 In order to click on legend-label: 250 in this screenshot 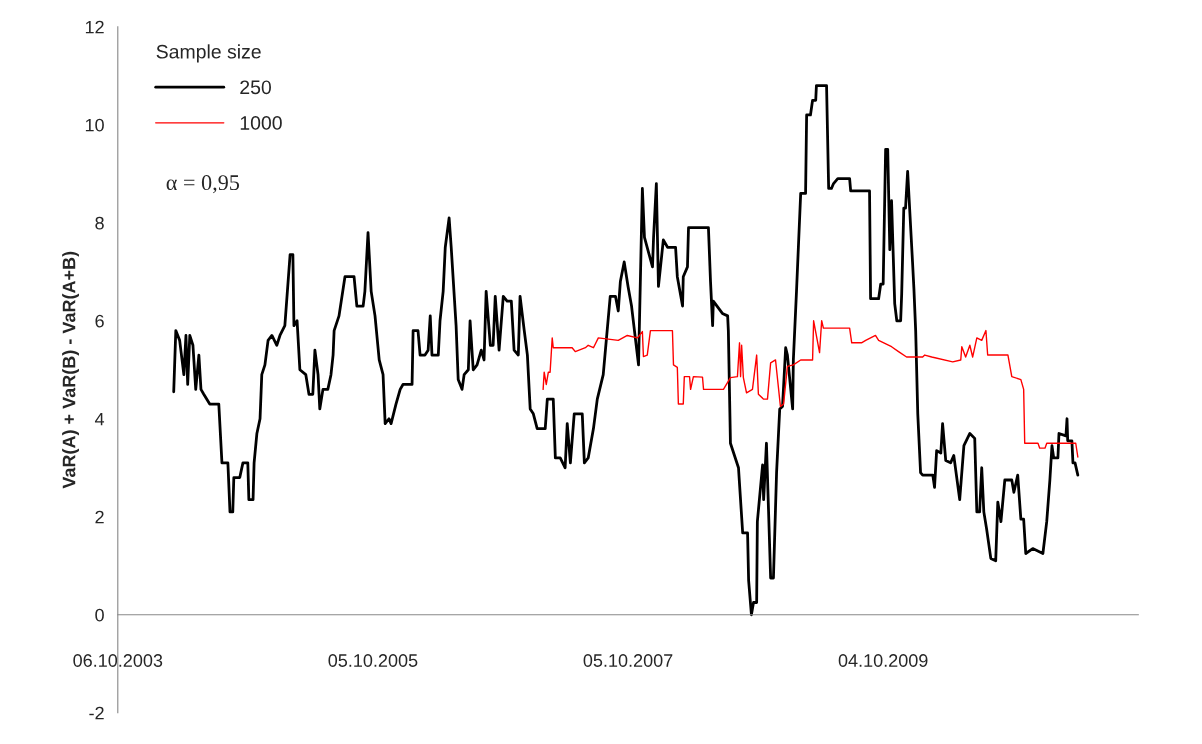, I will do `click(255, 87)`.